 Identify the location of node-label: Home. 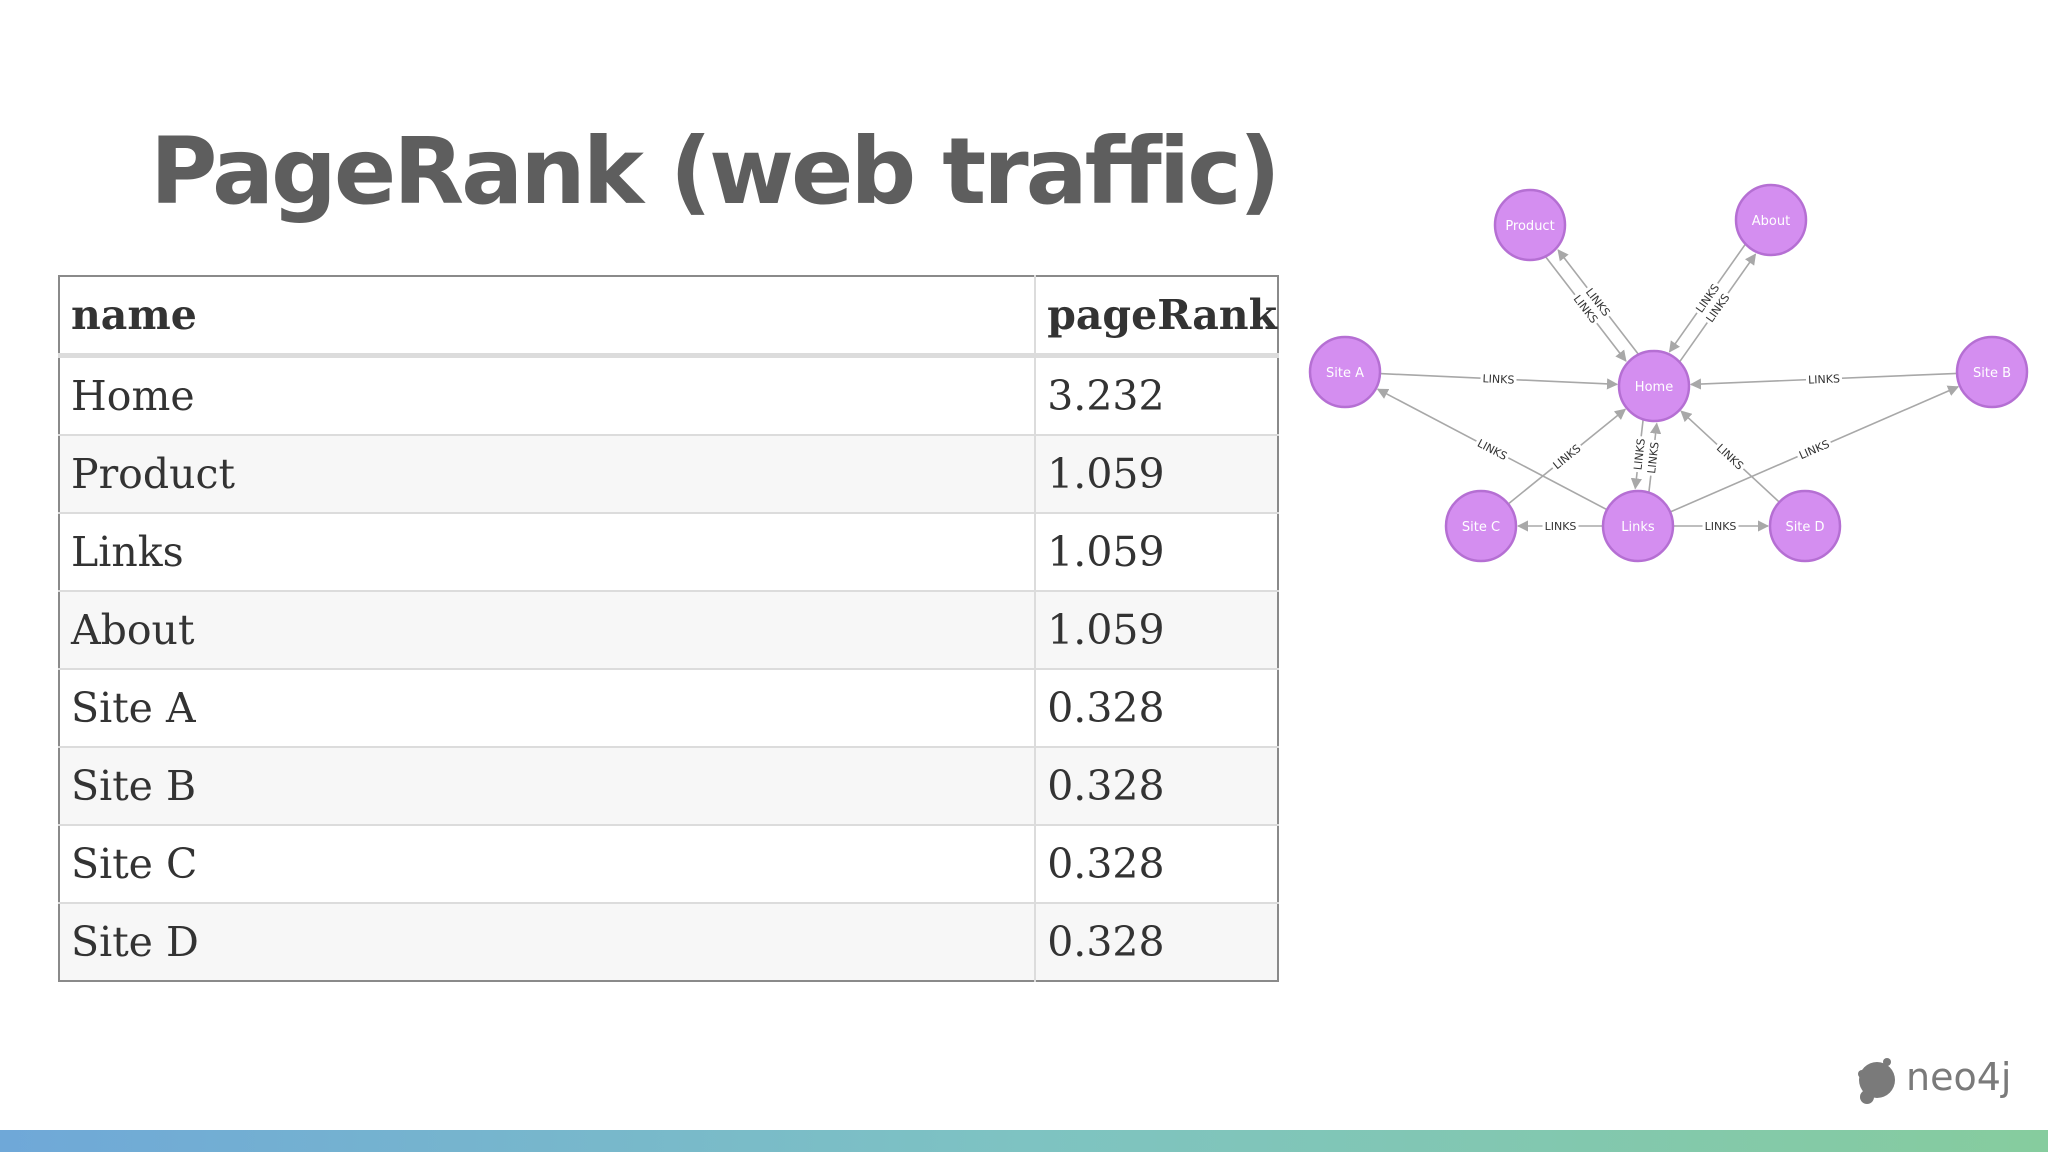
(1654, 387).